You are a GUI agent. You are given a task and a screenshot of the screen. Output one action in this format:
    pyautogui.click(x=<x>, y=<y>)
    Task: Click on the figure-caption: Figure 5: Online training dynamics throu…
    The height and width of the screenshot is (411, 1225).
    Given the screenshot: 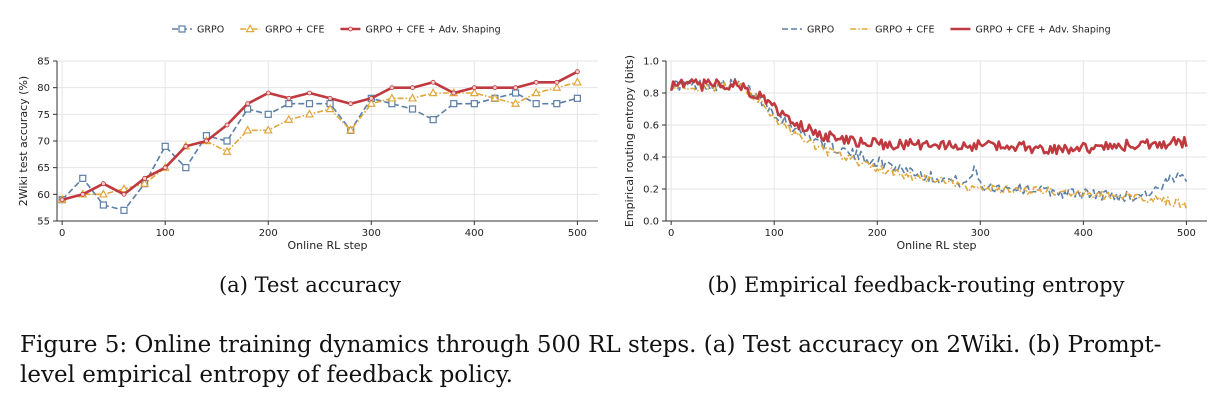 What is the action you would take?
    pyautogui.click(x=591, y=360)
    